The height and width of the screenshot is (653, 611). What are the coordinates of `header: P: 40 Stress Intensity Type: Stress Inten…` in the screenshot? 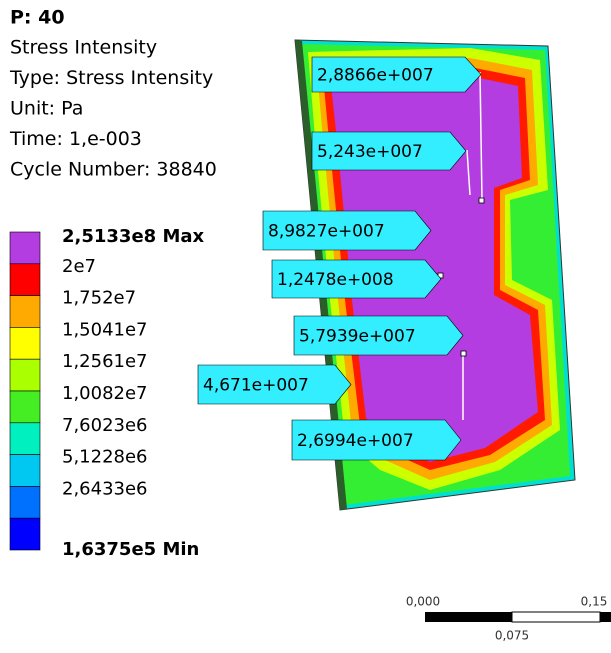 It's located at (113, 94).